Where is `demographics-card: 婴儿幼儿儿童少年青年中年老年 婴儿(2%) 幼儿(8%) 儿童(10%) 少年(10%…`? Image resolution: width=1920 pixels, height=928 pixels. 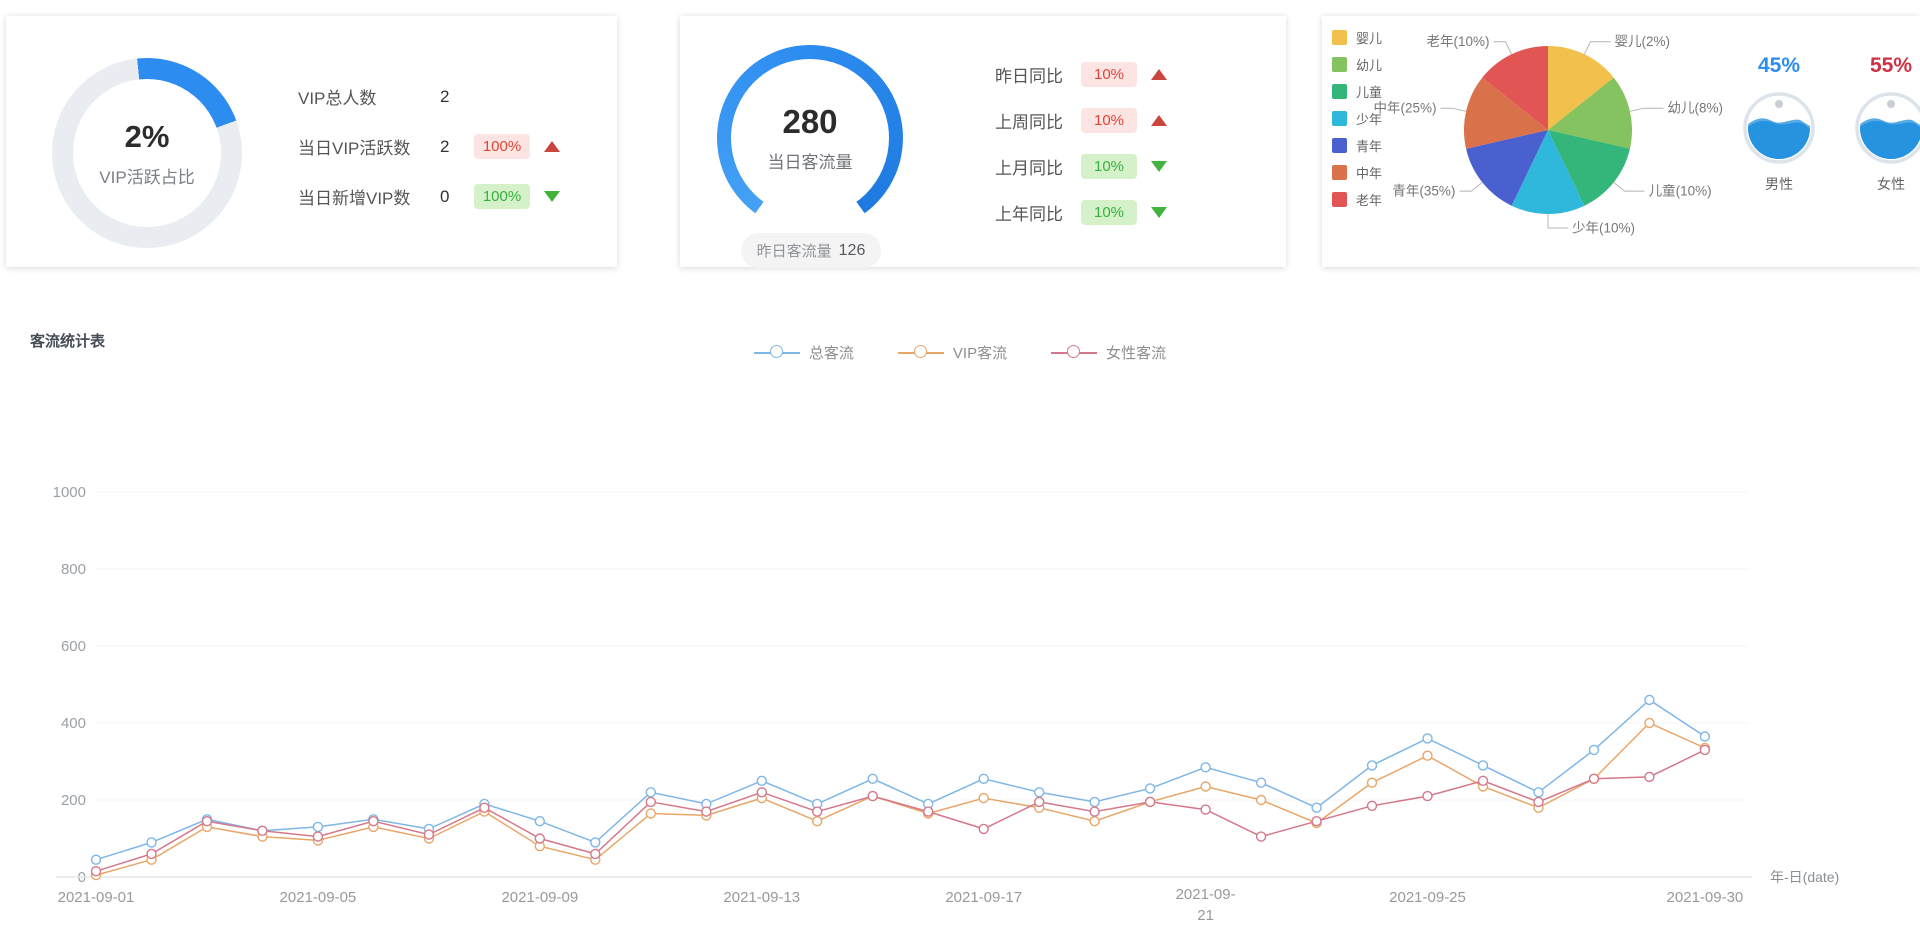
demographics-card: 婴儿幼儿儿童少年青年中年老年 婴儿(2%) 幼儿(8%) 儿童(10%) 少年(10%… is located at coordinates (1621, 141).